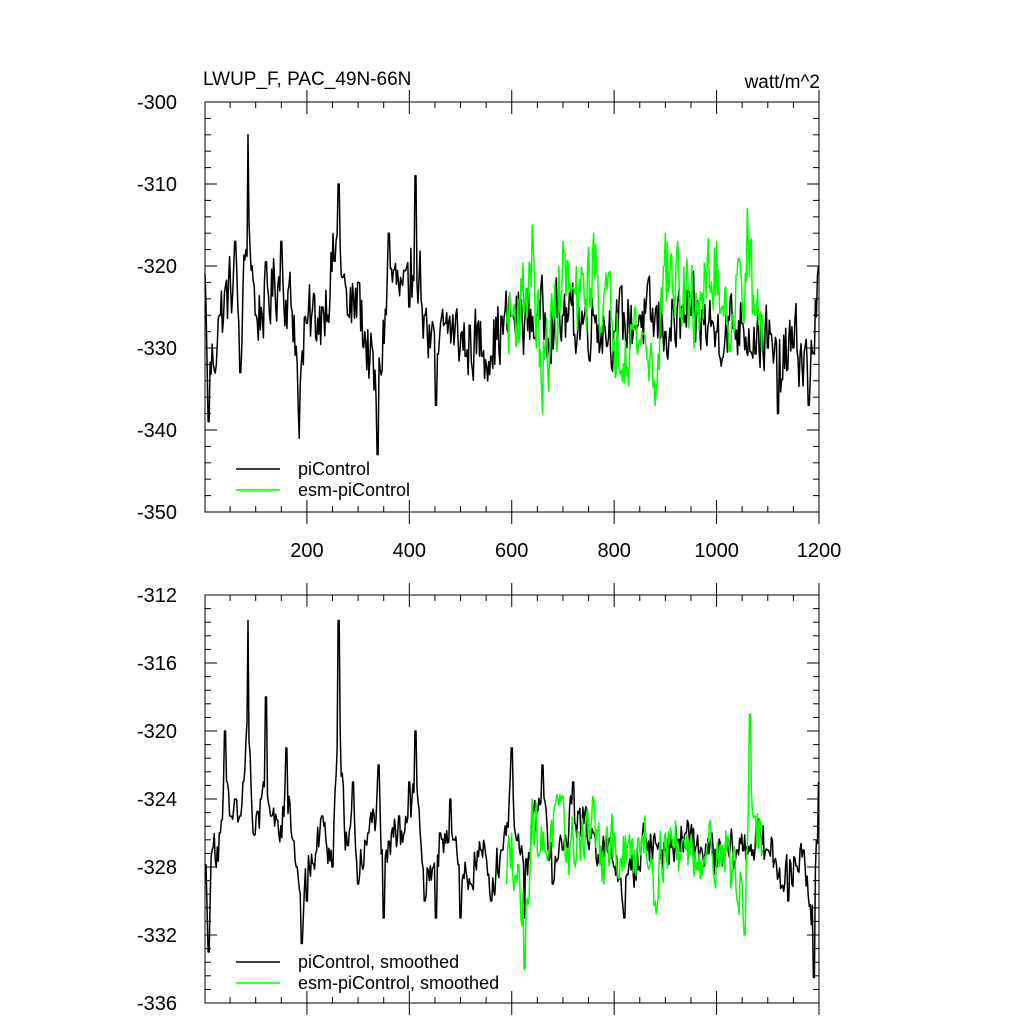 This screenshot has height=1024, width=1024. I want to click on series-line-esm-picontrol, so click(634, 311).